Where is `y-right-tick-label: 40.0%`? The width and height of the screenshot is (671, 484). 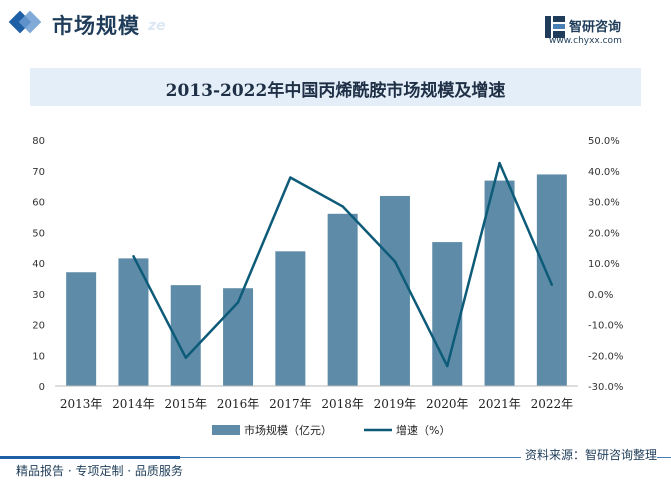 y-right-tick-label: 40.0% is located at coordinates (604, 172).